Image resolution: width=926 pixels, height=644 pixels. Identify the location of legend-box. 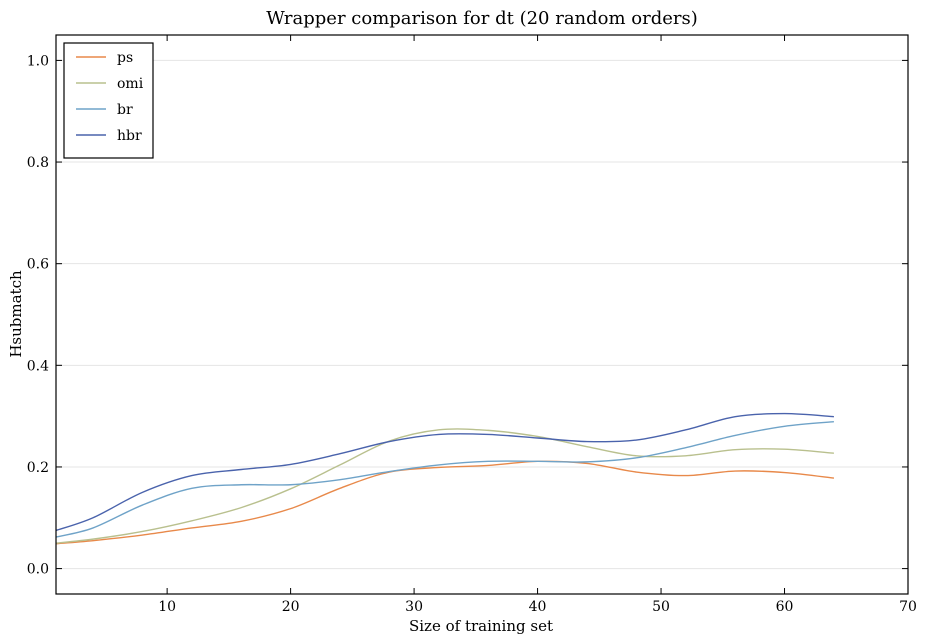
(108, 100).